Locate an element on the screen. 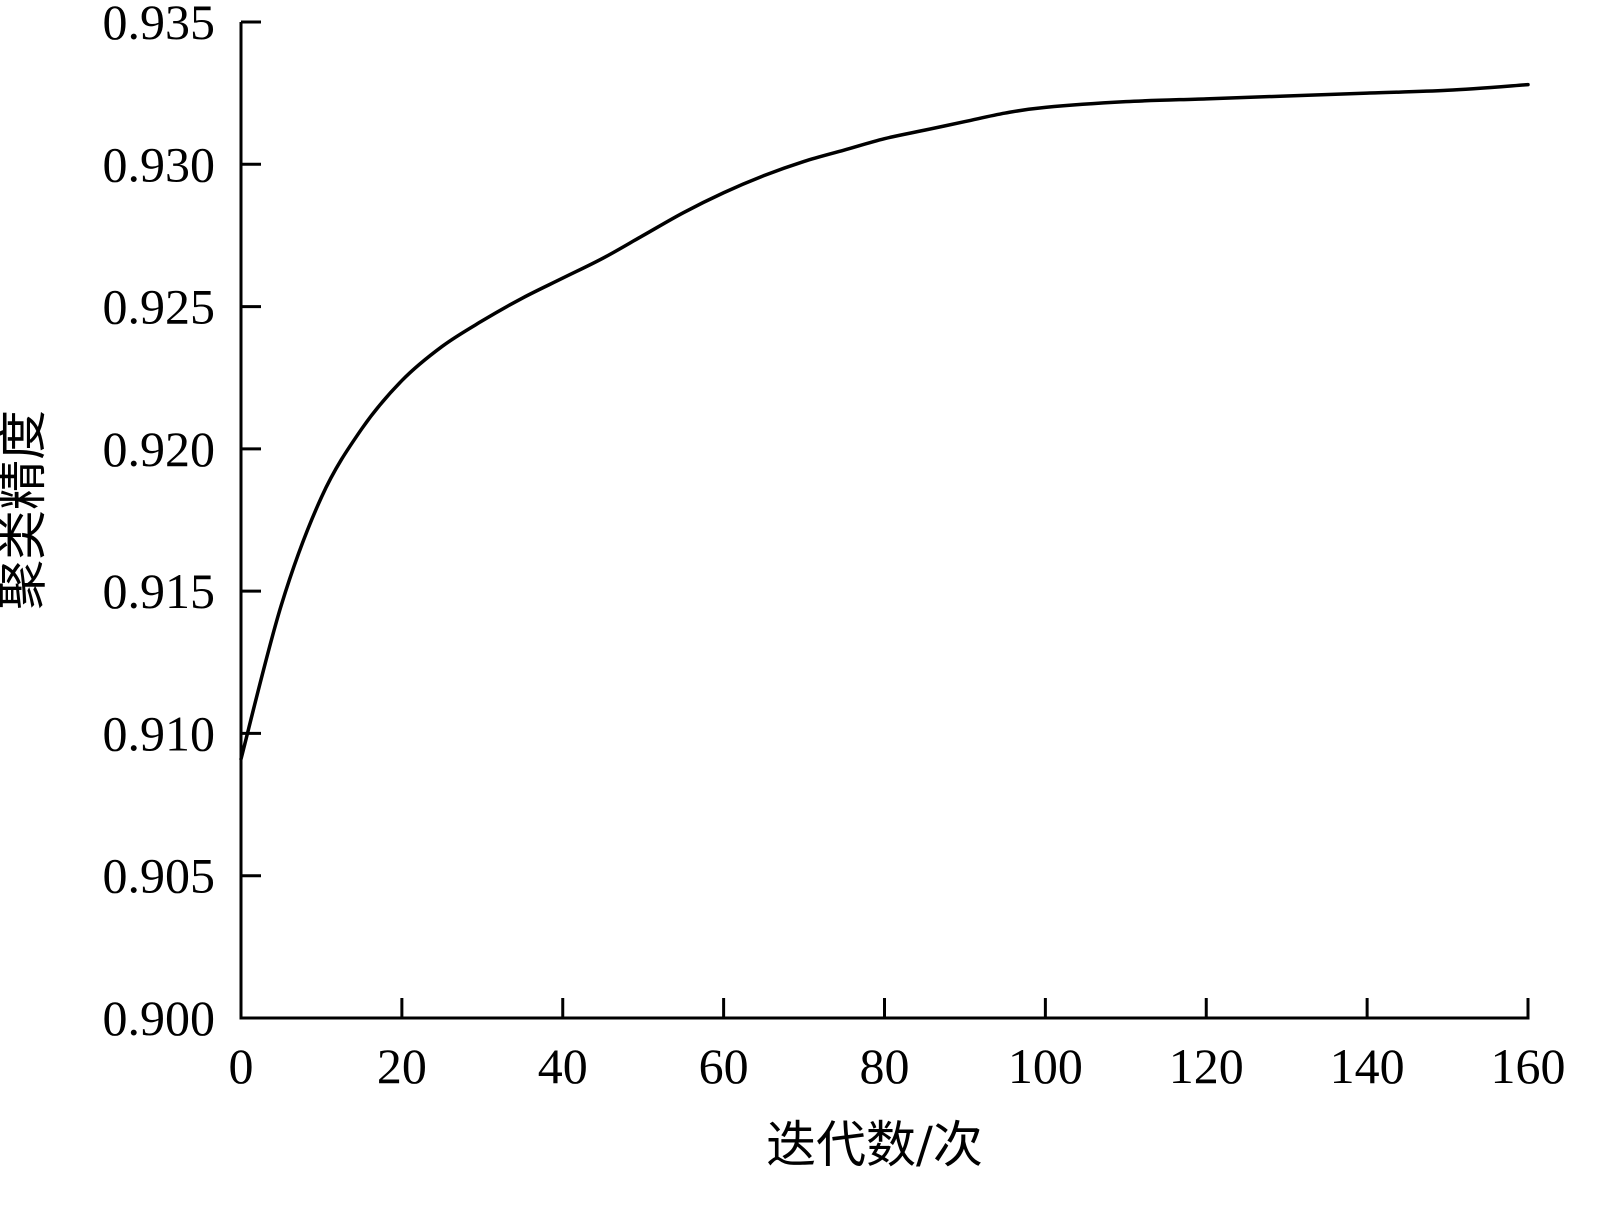 This screenshot has height=1218, width=1623. y-axis-title: 聚类精度 is located at coordinates (26, 510).